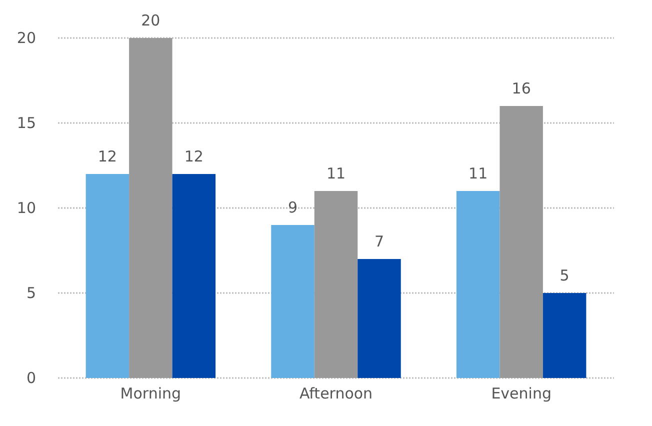  I want to click on data-label: 20, so click(150, 21).